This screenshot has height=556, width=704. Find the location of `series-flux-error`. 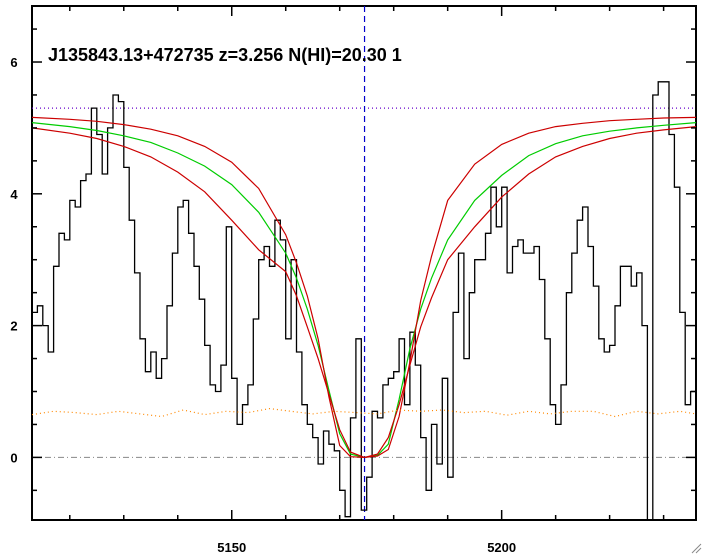

series-flux-error is located at coordinates (364, 412).